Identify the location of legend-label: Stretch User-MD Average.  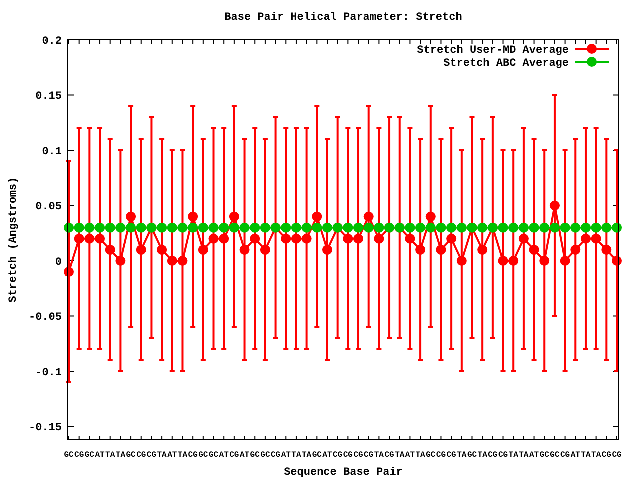
(493, 51).